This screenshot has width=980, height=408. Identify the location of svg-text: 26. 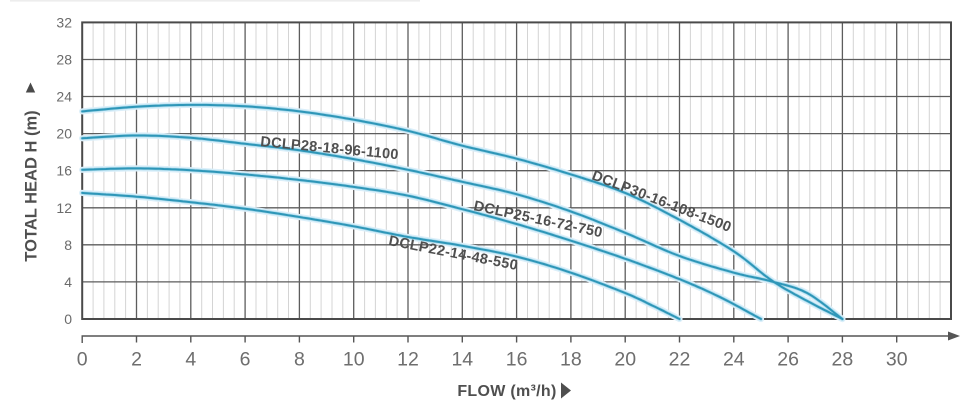
(788, 360).